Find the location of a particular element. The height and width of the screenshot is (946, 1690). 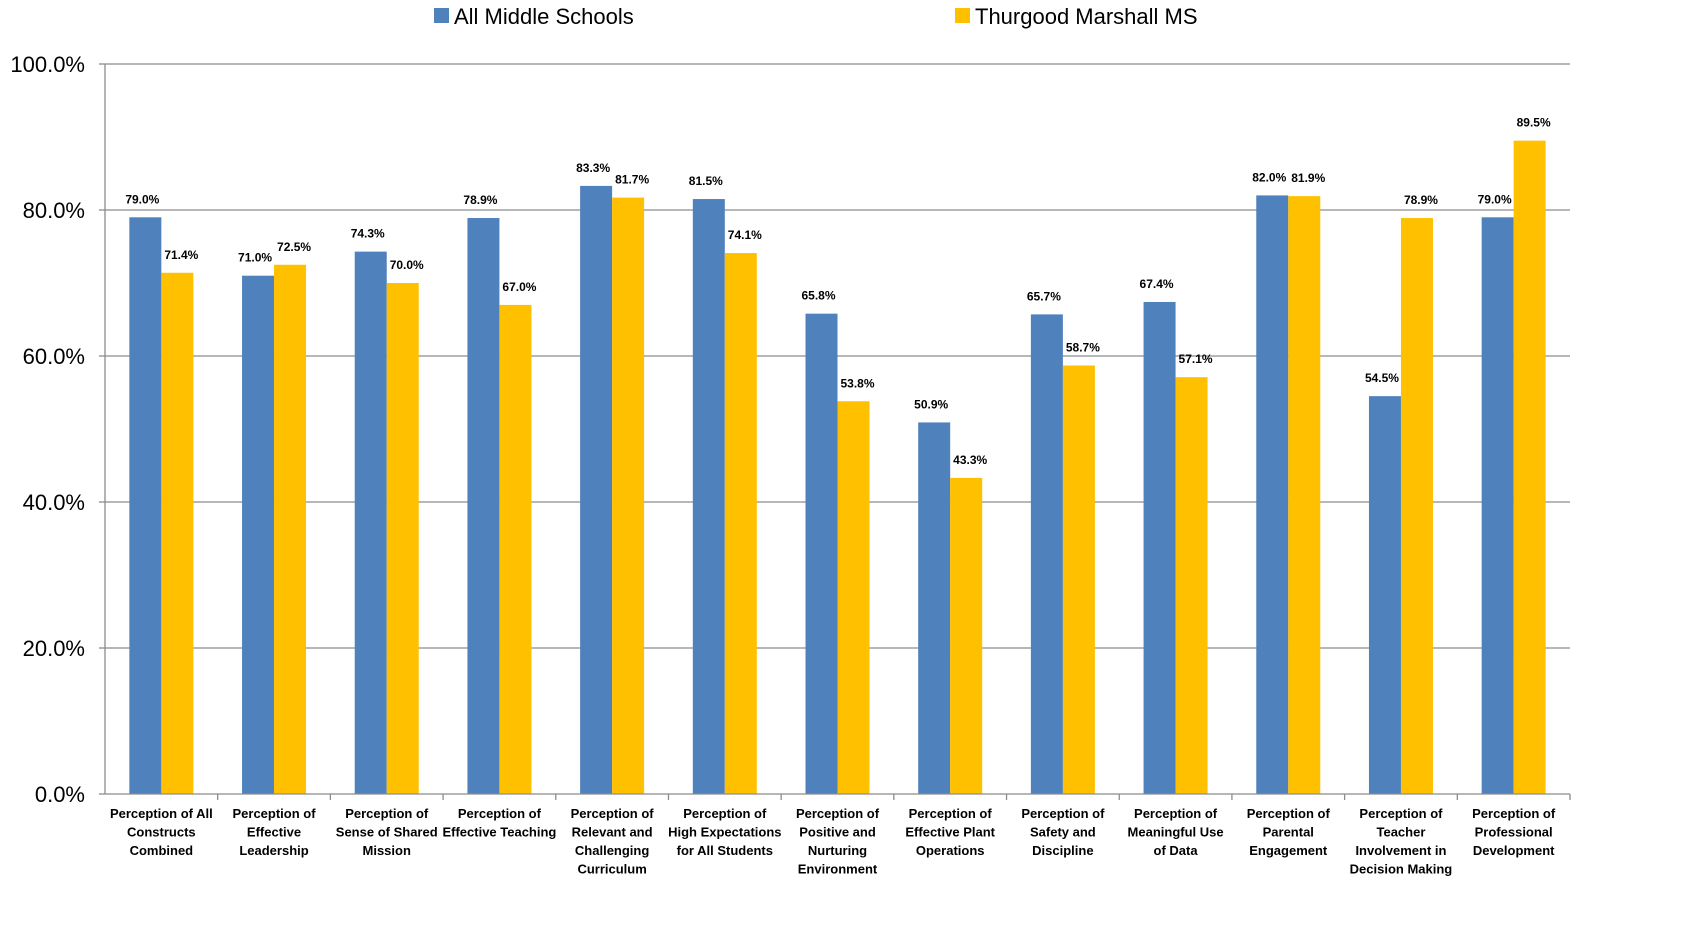

y-tick-label: 20.0% is located at coordinates (54, 648).